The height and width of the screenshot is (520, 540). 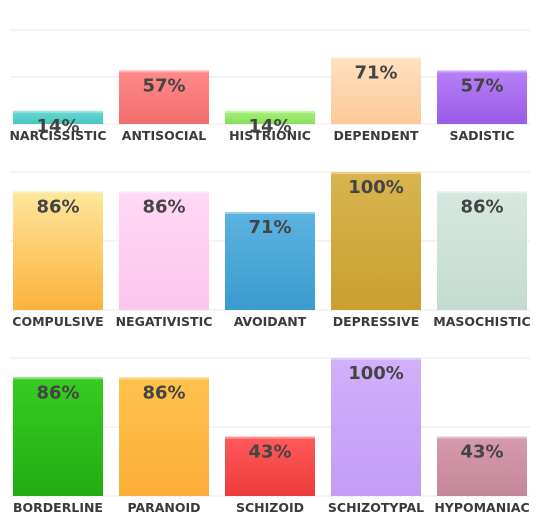 I want to click on bar-histrionic, so click(x=270, y=117).